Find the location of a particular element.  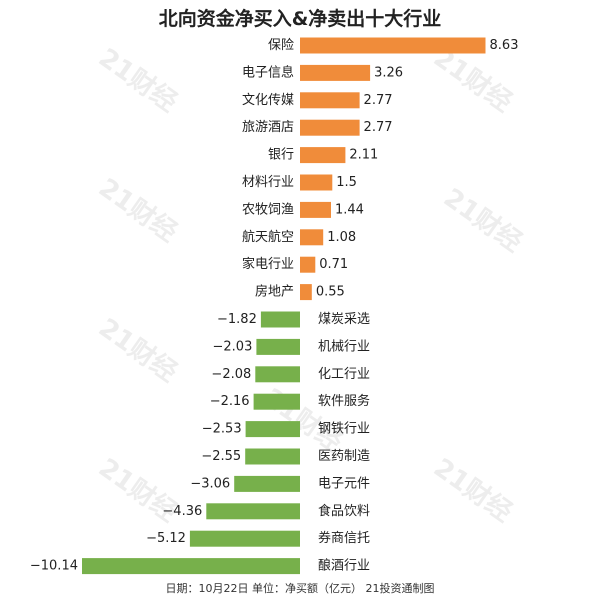

category-label: 旅游酒店 is located at coordinates (268, 127).